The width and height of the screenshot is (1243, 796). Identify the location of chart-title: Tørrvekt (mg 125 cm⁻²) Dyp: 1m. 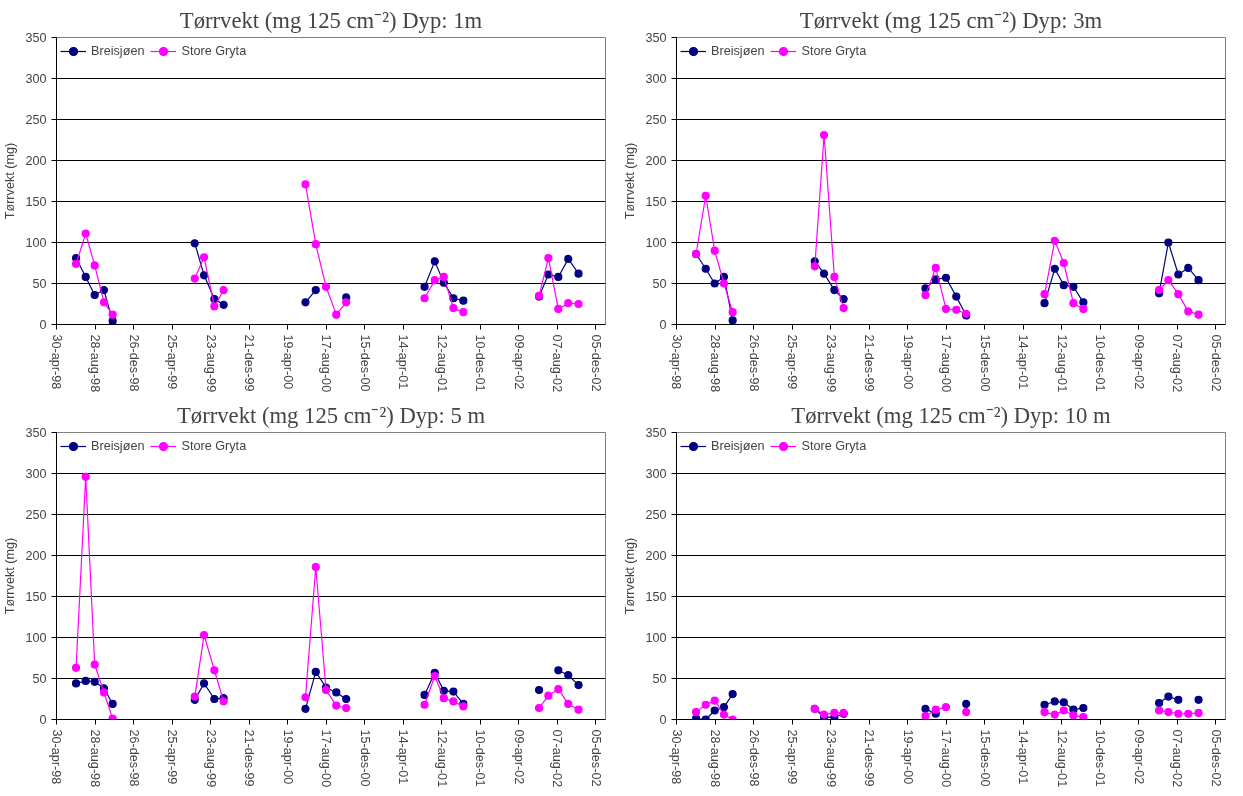
(331, 20).